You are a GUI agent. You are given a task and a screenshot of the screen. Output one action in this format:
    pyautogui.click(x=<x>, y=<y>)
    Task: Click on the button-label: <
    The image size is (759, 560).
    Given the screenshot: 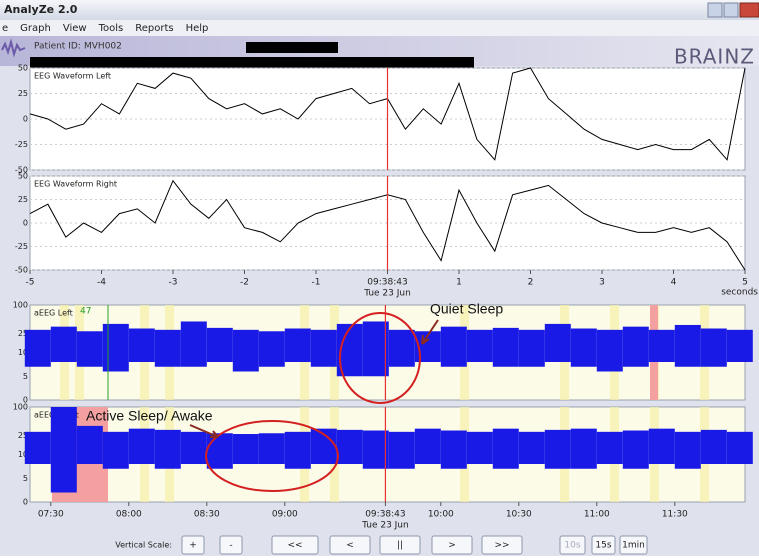 What is the action you would take?
    pyautogui.click(x=350, y=546)
    